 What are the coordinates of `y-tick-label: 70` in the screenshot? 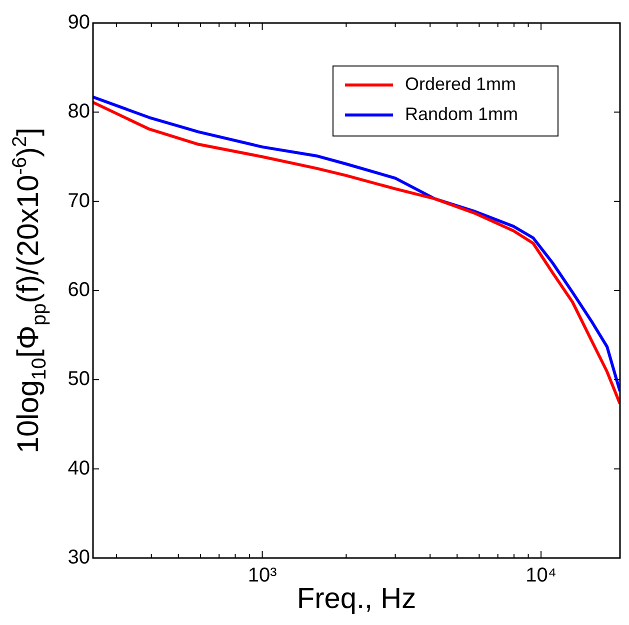 It's located at (79, 201).